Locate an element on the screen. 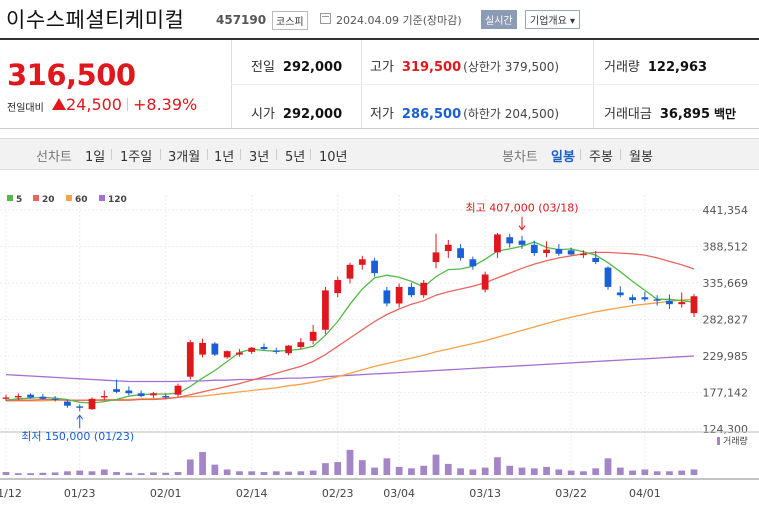  period-10y: 10년 is located at coordinates (333, 157).